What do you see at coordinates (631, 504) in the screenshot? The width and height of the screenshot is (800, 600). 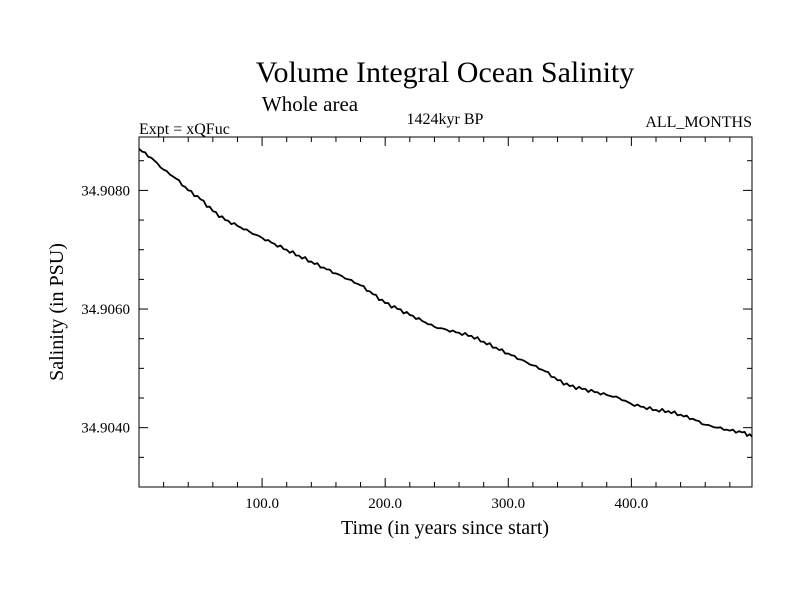 I see `x-tick-label: 400.0` at bounding box center [631, 504].